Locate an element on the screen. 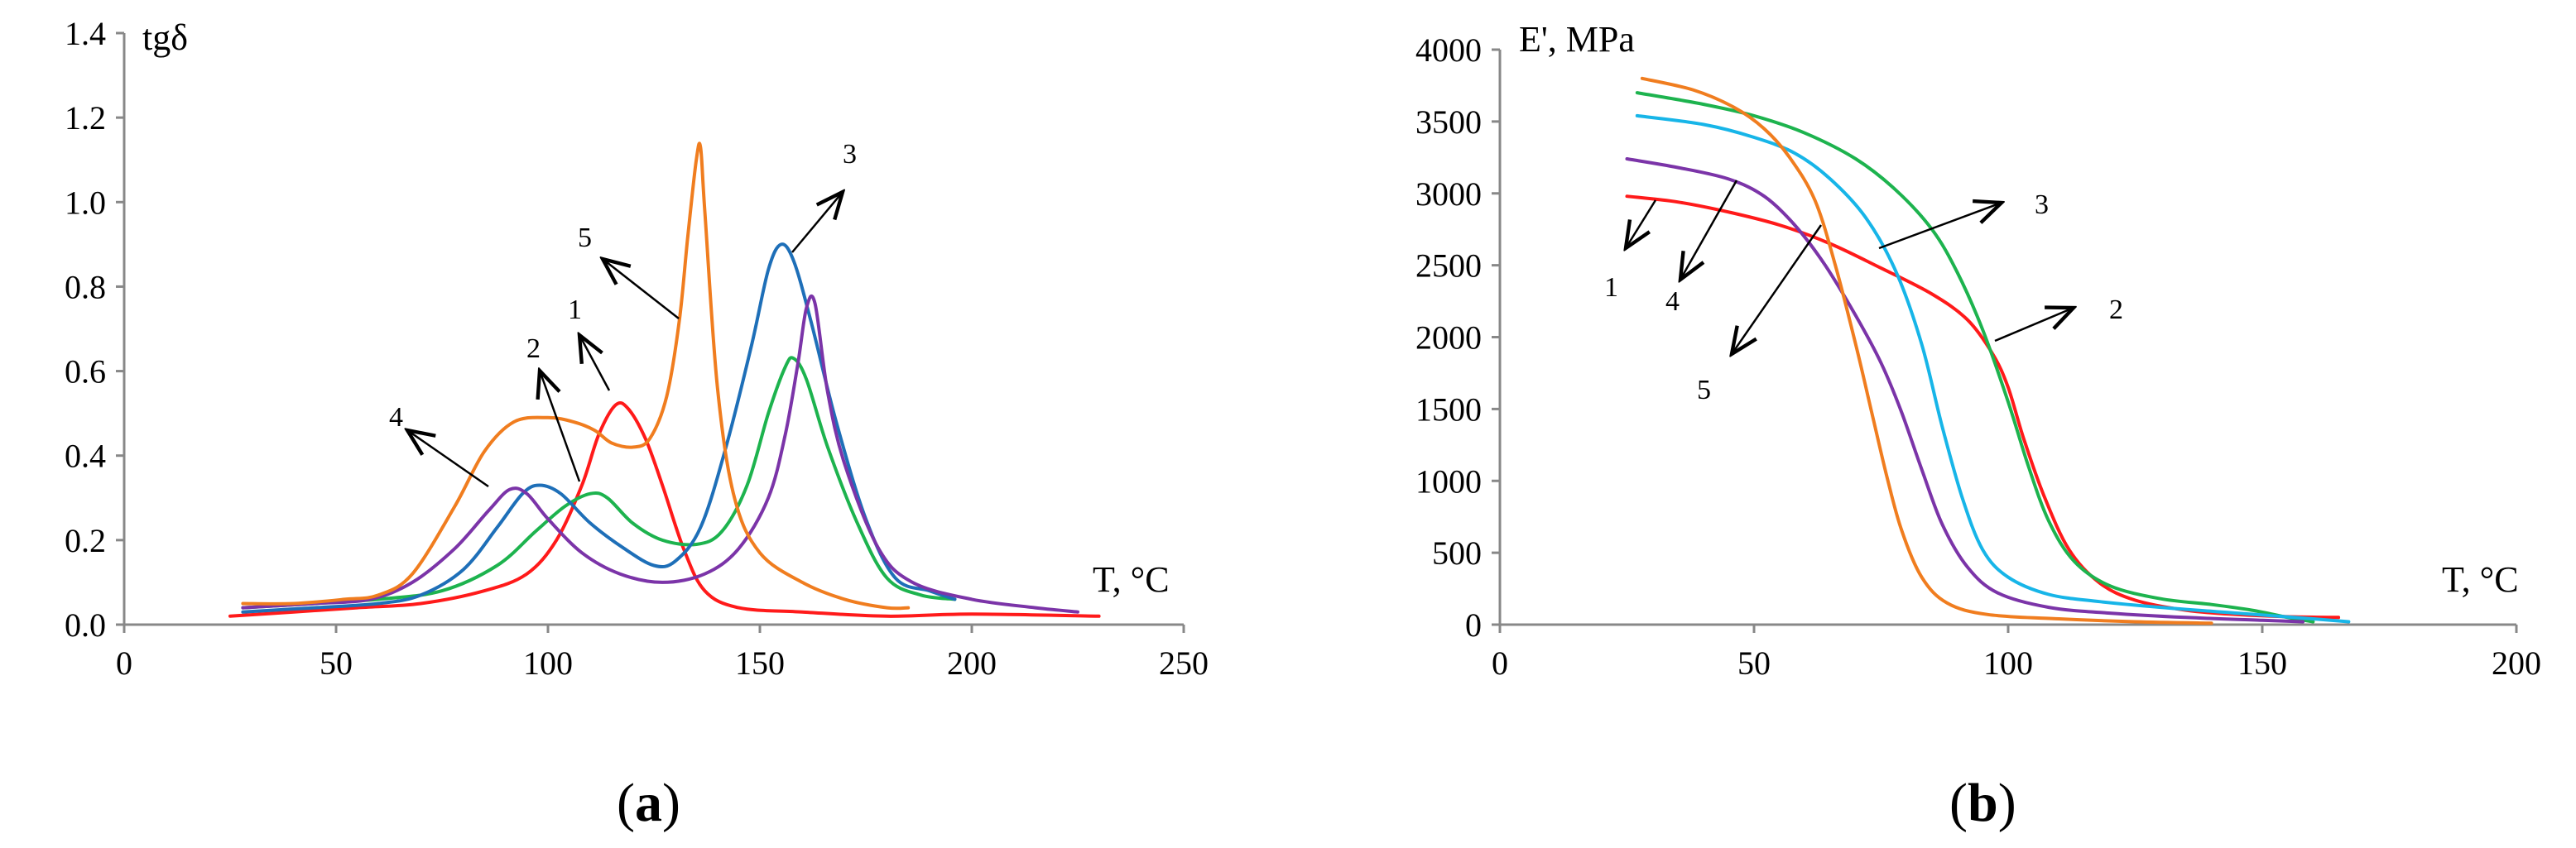 The height and width of the screenshot is (848, 2576). chart-a-y-tick-label: 1.0 is located at coordinates (85, 202).